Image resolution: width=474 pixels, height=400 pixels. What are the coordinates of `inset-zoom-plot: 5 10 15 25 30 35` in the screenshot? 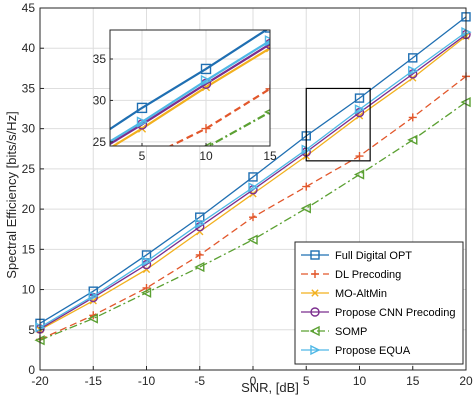 It's located at (185, 96).